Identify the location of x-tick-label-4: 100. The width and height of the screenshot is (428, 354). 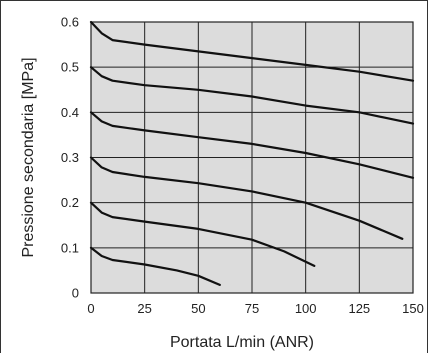
(306, 308).